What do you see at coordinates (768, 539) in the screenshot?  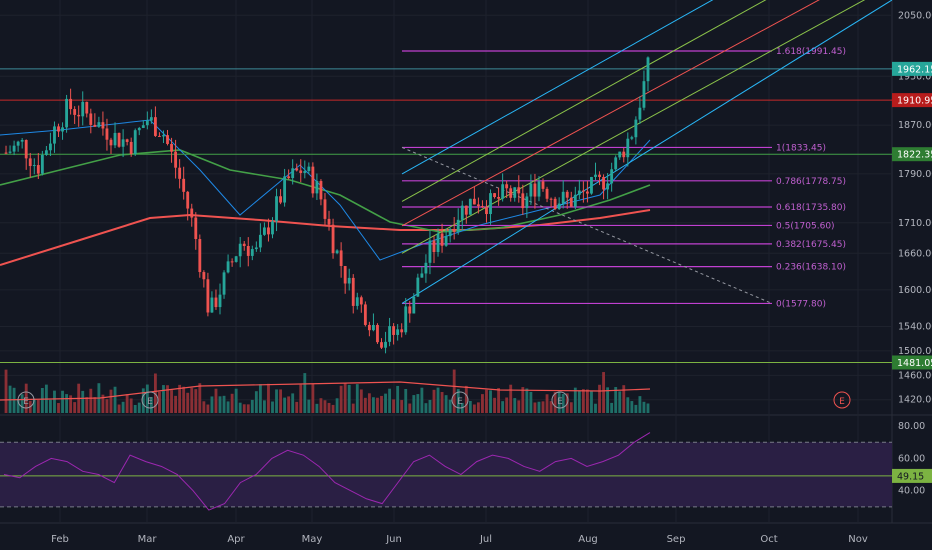 I see `time-tick-label: Oct` at bounding box center [768, 539].